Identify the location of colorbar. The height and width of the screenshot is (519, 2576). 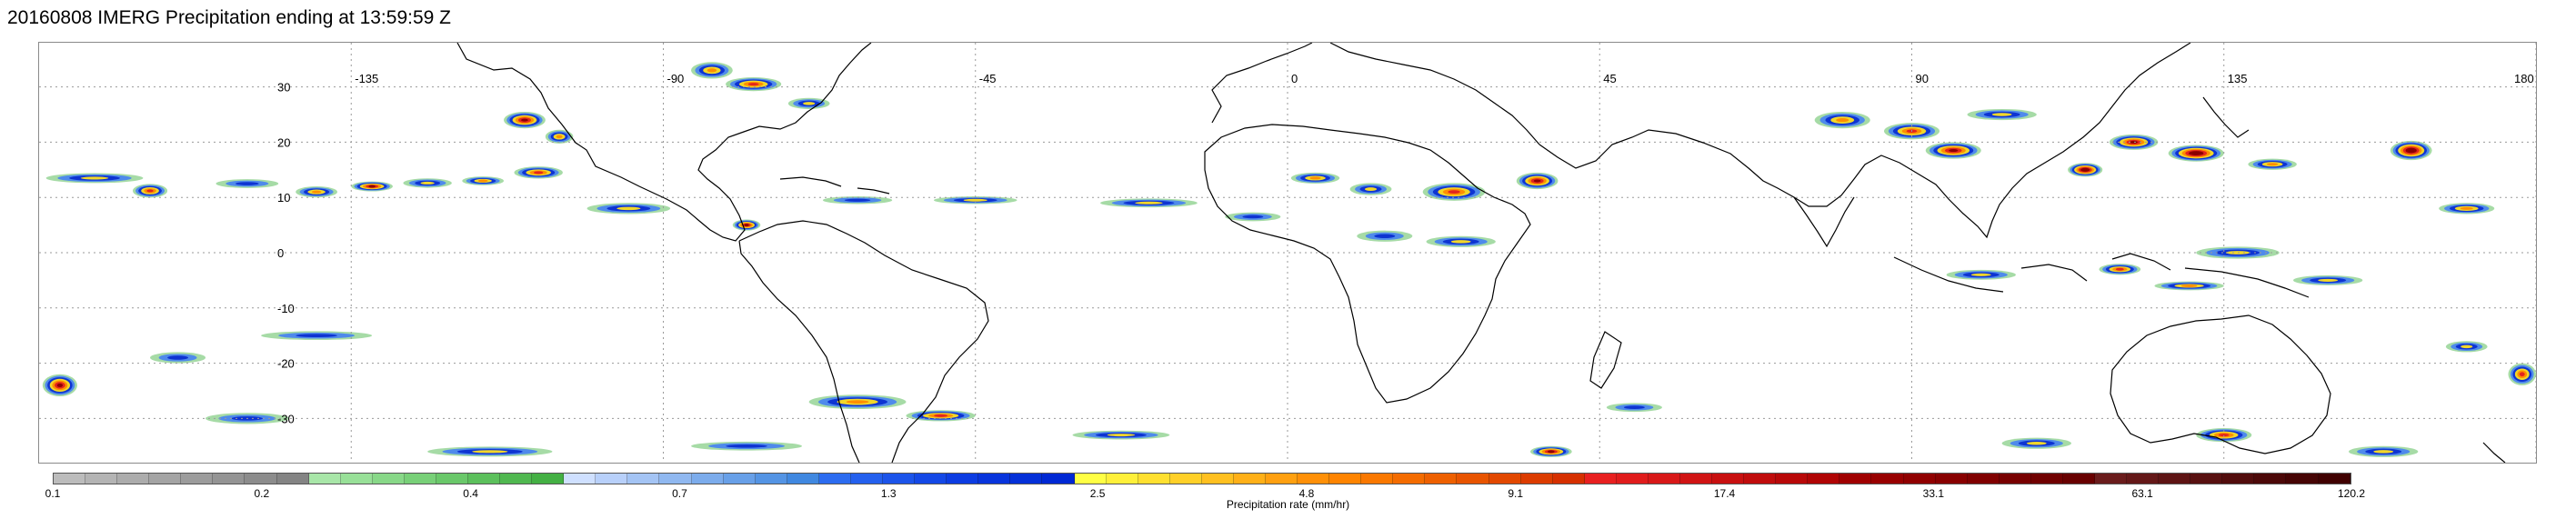
(1202, 478).